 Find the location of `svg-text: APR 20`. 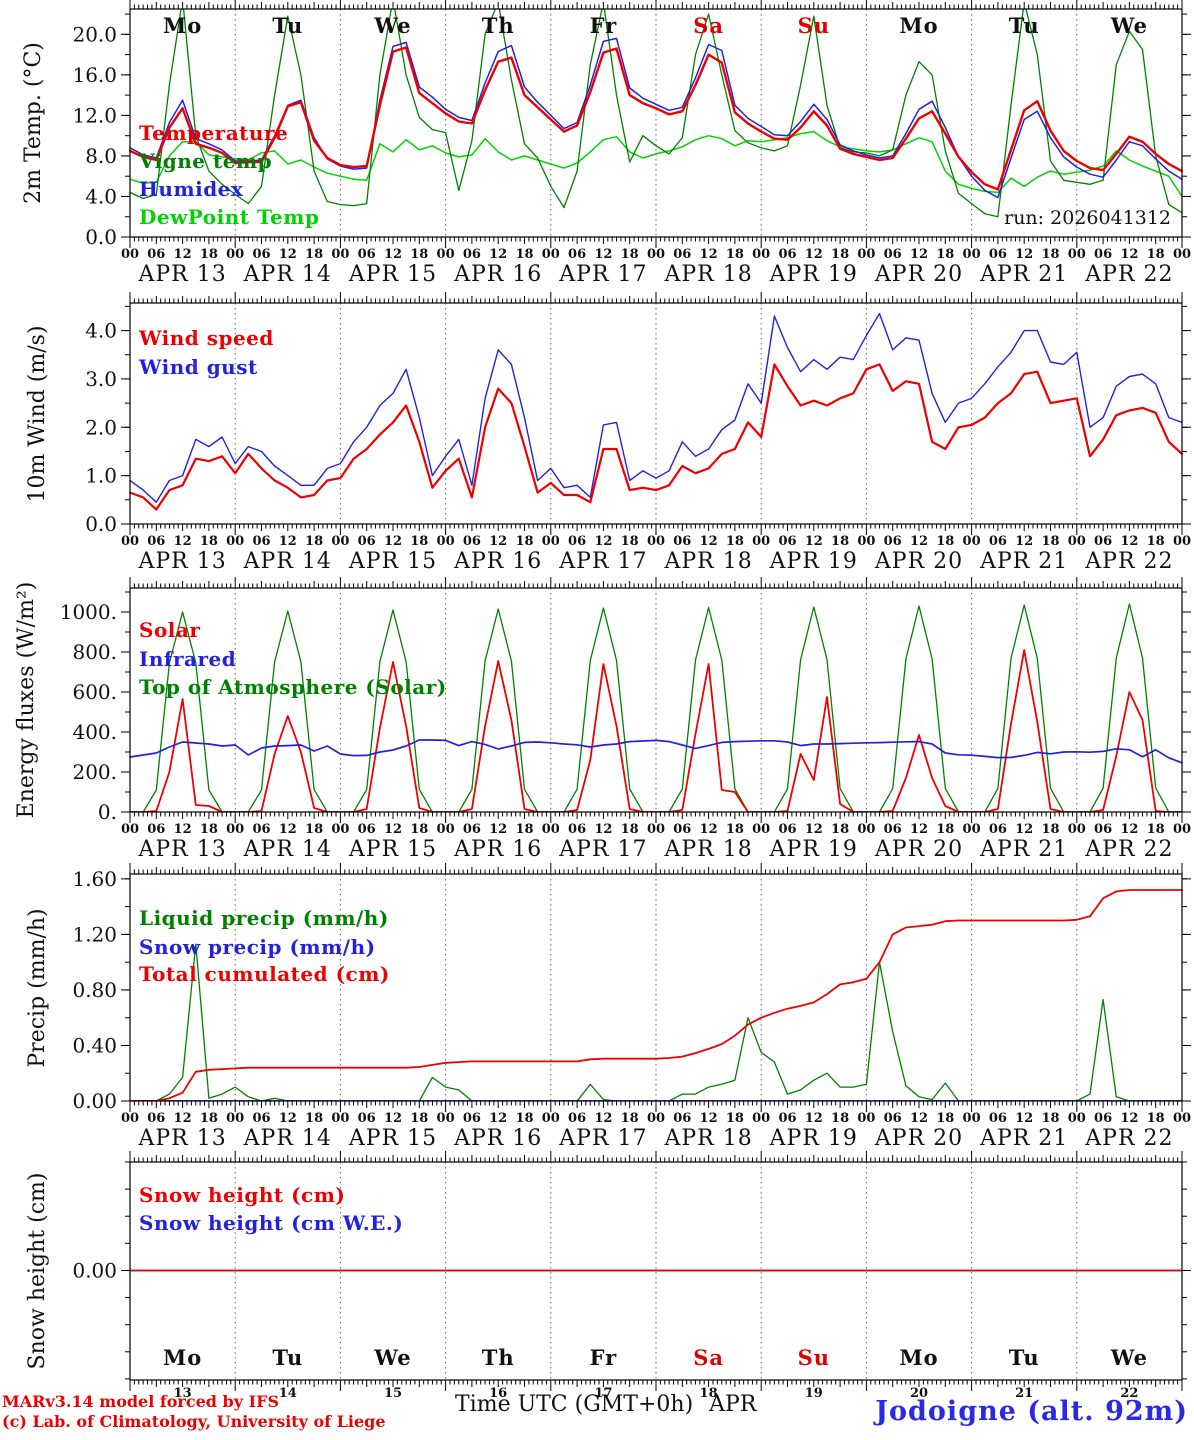

svg-text: APR 20 is located at coordinates (918, 274).